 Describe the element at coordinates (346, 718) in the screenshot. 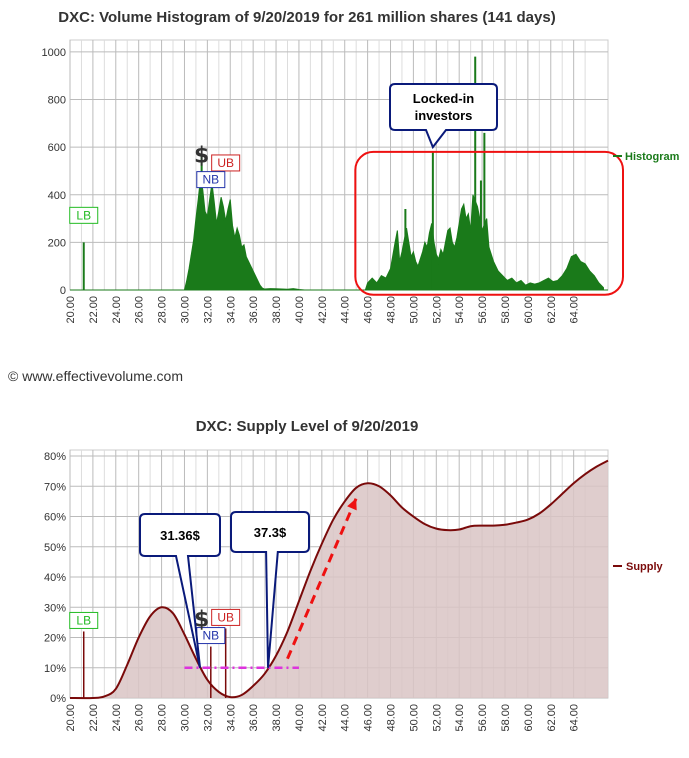

I see `supply-x-tick-label: 44.00` at that location.